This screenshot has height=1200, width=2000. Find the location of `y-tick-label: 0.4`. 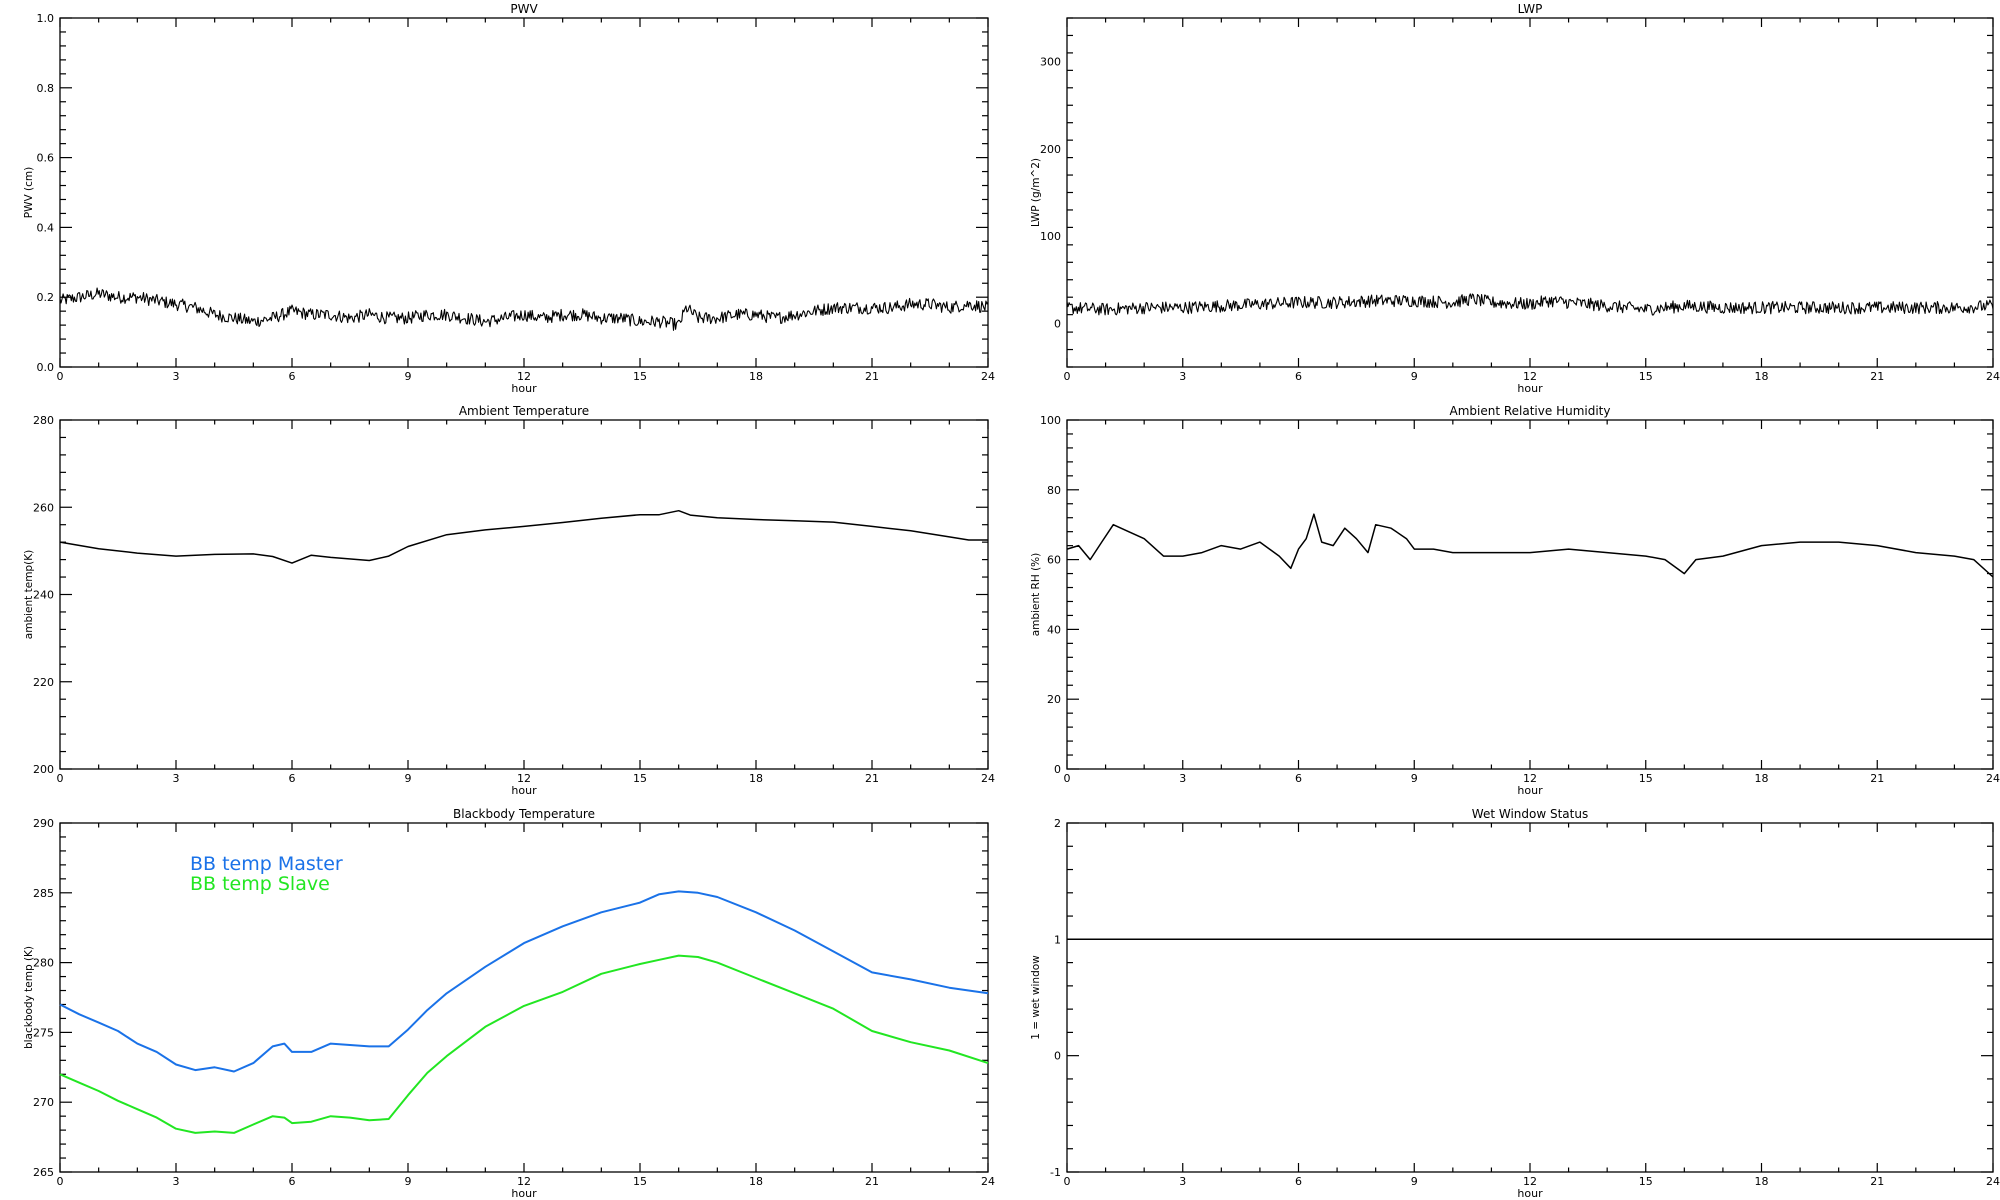

y-tick-label: 0.4 is located at coordinates (46, 227).